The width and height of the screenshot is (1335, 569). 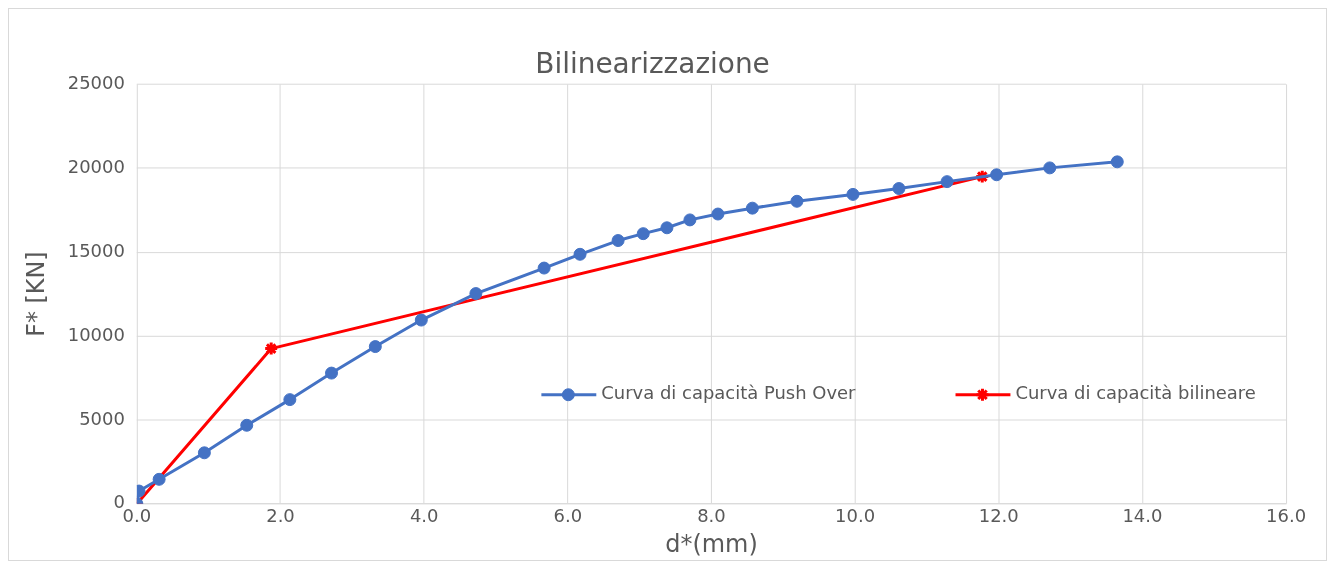 I want to click on x-tick-label: 12.0, so click(x=998, y=516).